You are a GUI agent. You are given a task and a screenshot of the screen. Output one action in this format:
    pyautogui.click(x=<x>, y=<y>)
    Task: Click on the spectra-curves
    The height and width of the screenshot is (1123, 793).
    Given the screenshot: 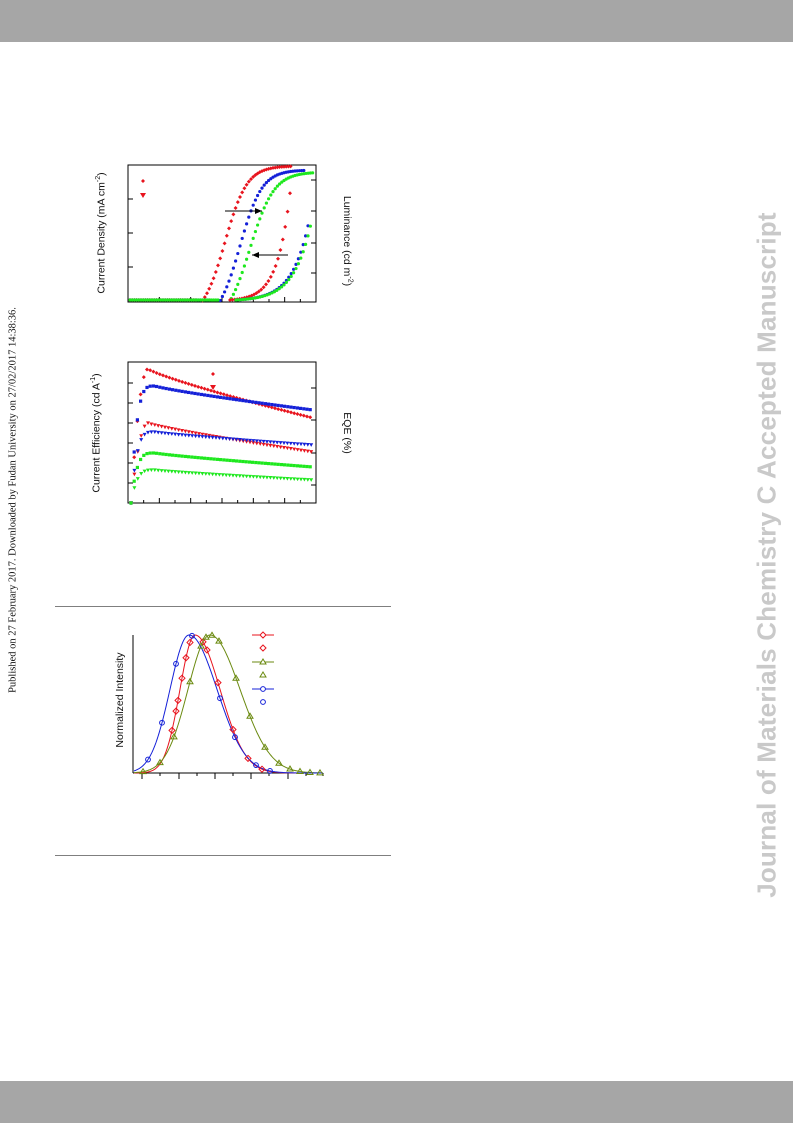 What is the action you would take?
    pyautogui.click(x=228, y=703)
    